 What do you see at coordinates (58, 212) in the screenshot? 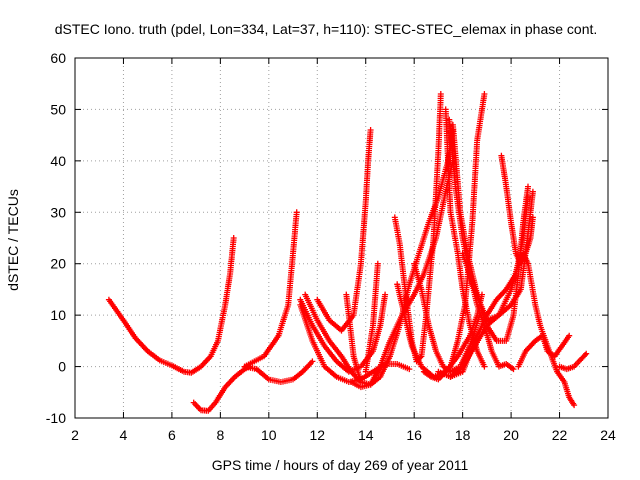
I see `y-tick-label: 30` at bounding box center [58, 212].